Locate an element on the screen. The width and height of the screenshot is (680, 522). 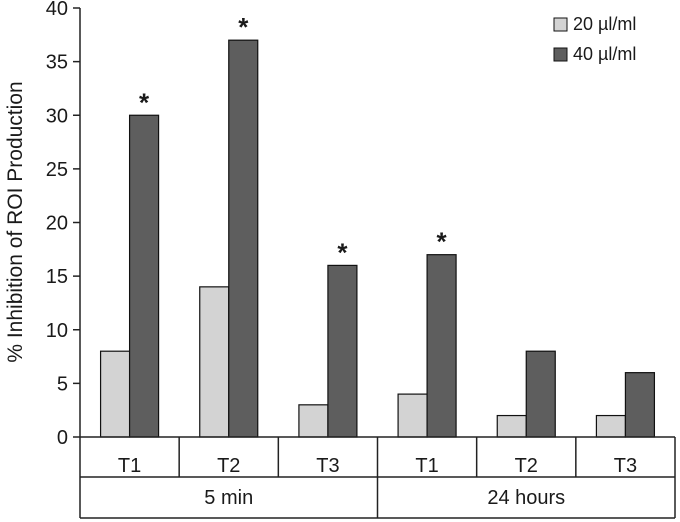
y-tick-label: 10 is located at coordinates (57, 331).